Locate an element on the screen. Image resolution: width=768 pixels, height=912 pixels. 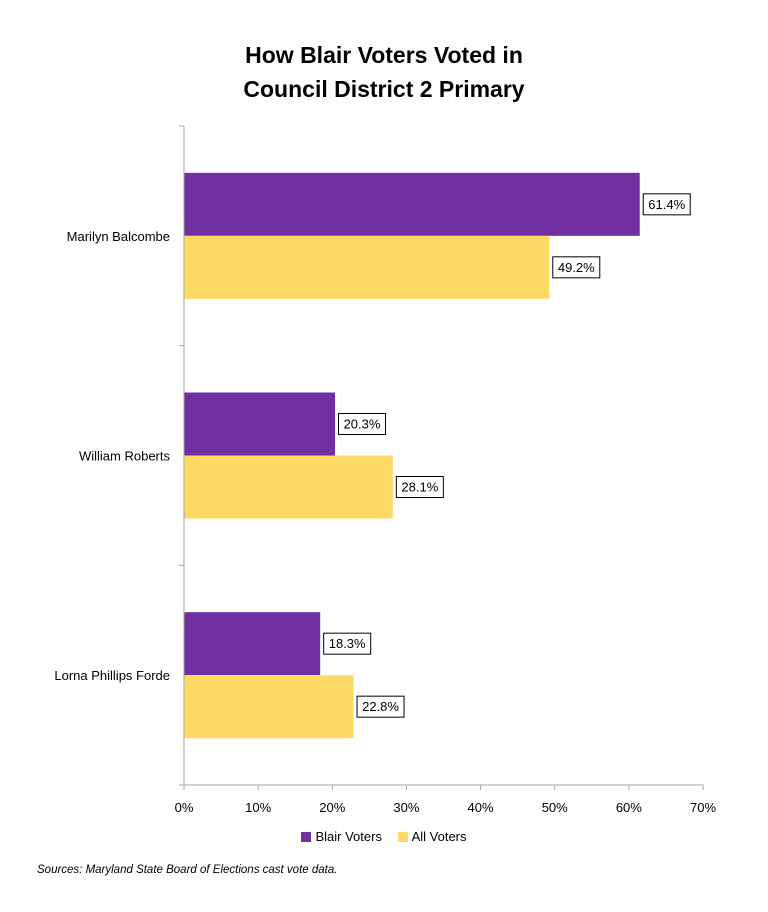
chart-title-line-2: Council District 2 Primary is located at coordinates (384, 89).